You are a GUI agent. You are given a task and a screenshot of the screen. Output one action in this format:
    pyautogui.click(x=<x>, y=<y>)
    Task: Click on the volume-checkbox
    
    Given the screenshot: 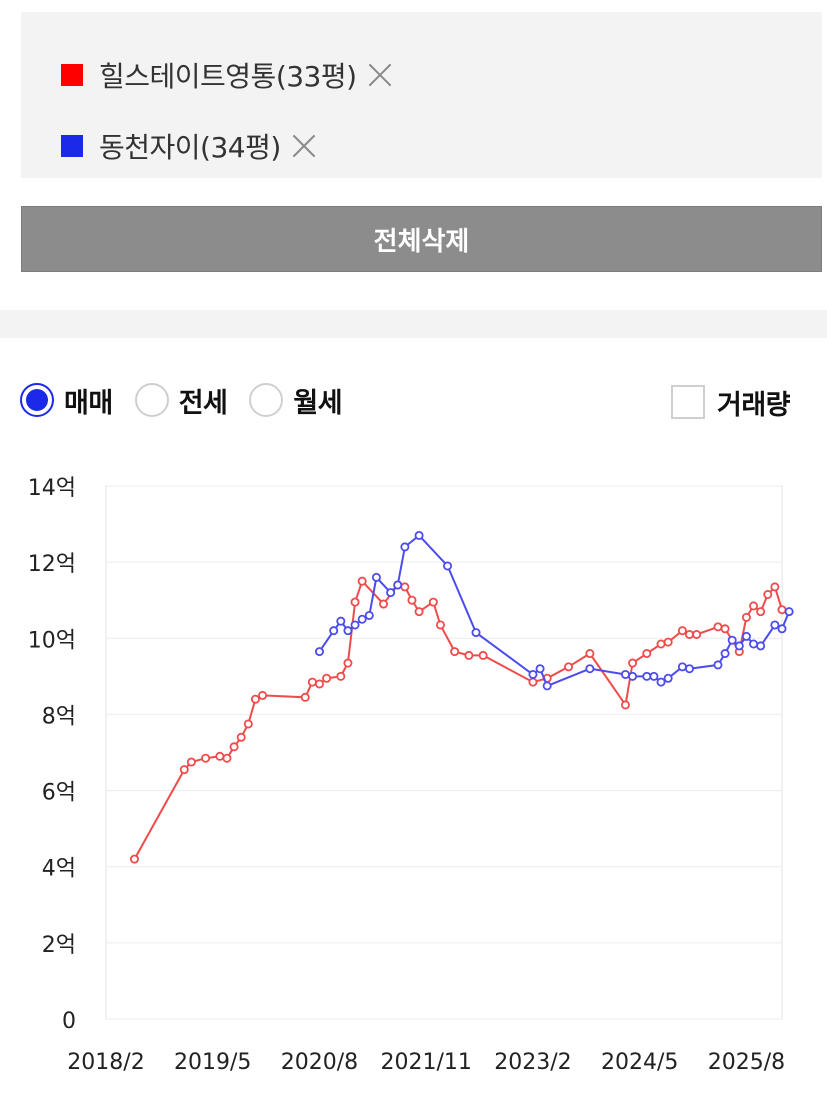 What is the action you would take?
    pyautogui.click(x=688, y=402)
    